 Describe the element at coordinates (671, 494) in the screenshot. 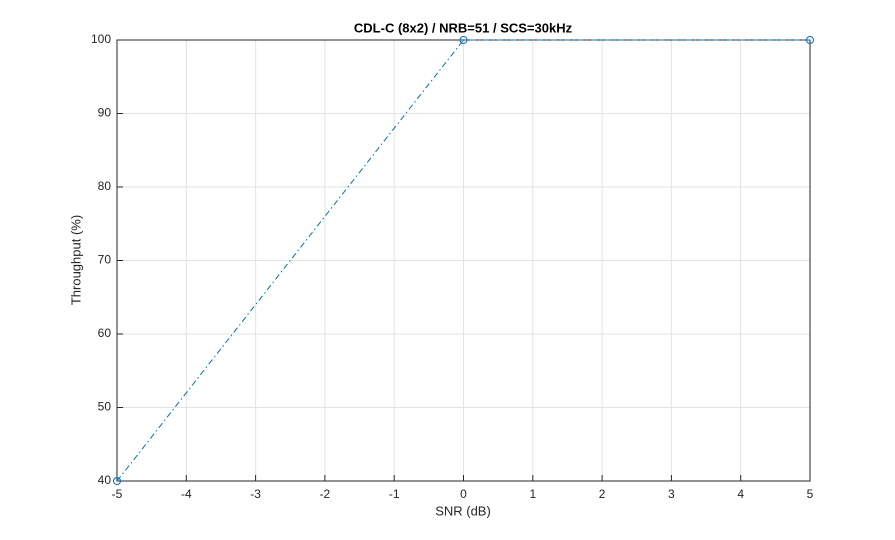

I see `x-tick-label: 3` at that location.